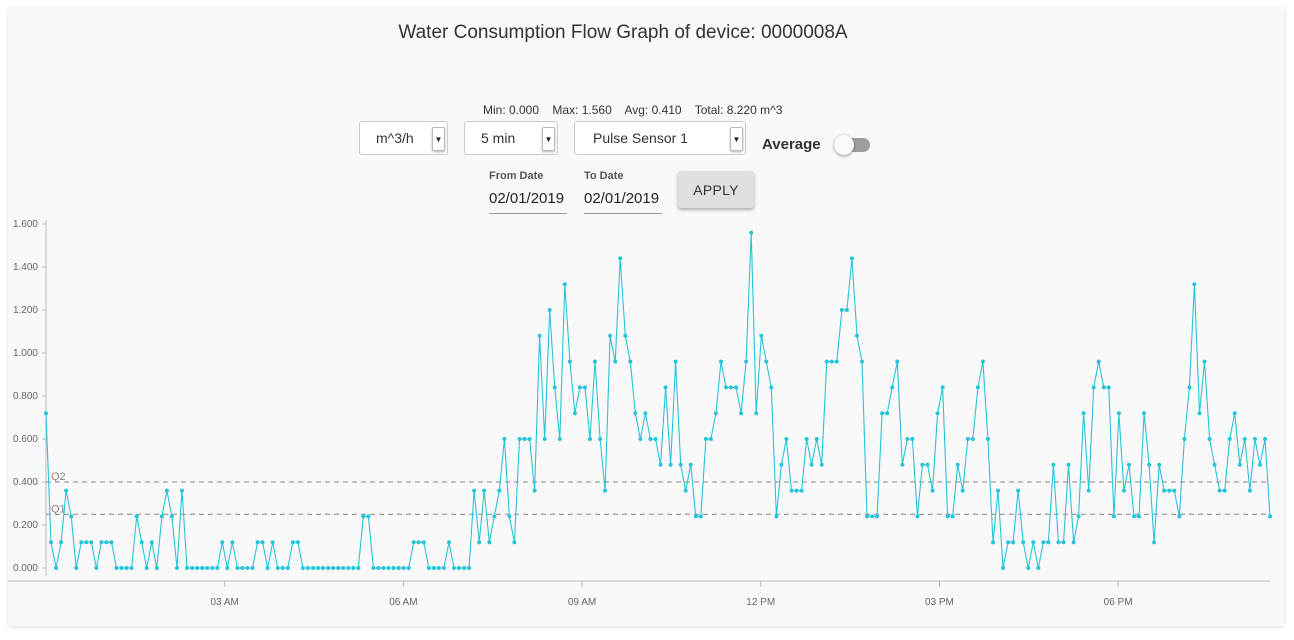 The image size is (1294, 640). What do you see at coordinates (844, 145) in the screenshot?
I see `average-toggle-thumb` at bounding box center [844, 145].